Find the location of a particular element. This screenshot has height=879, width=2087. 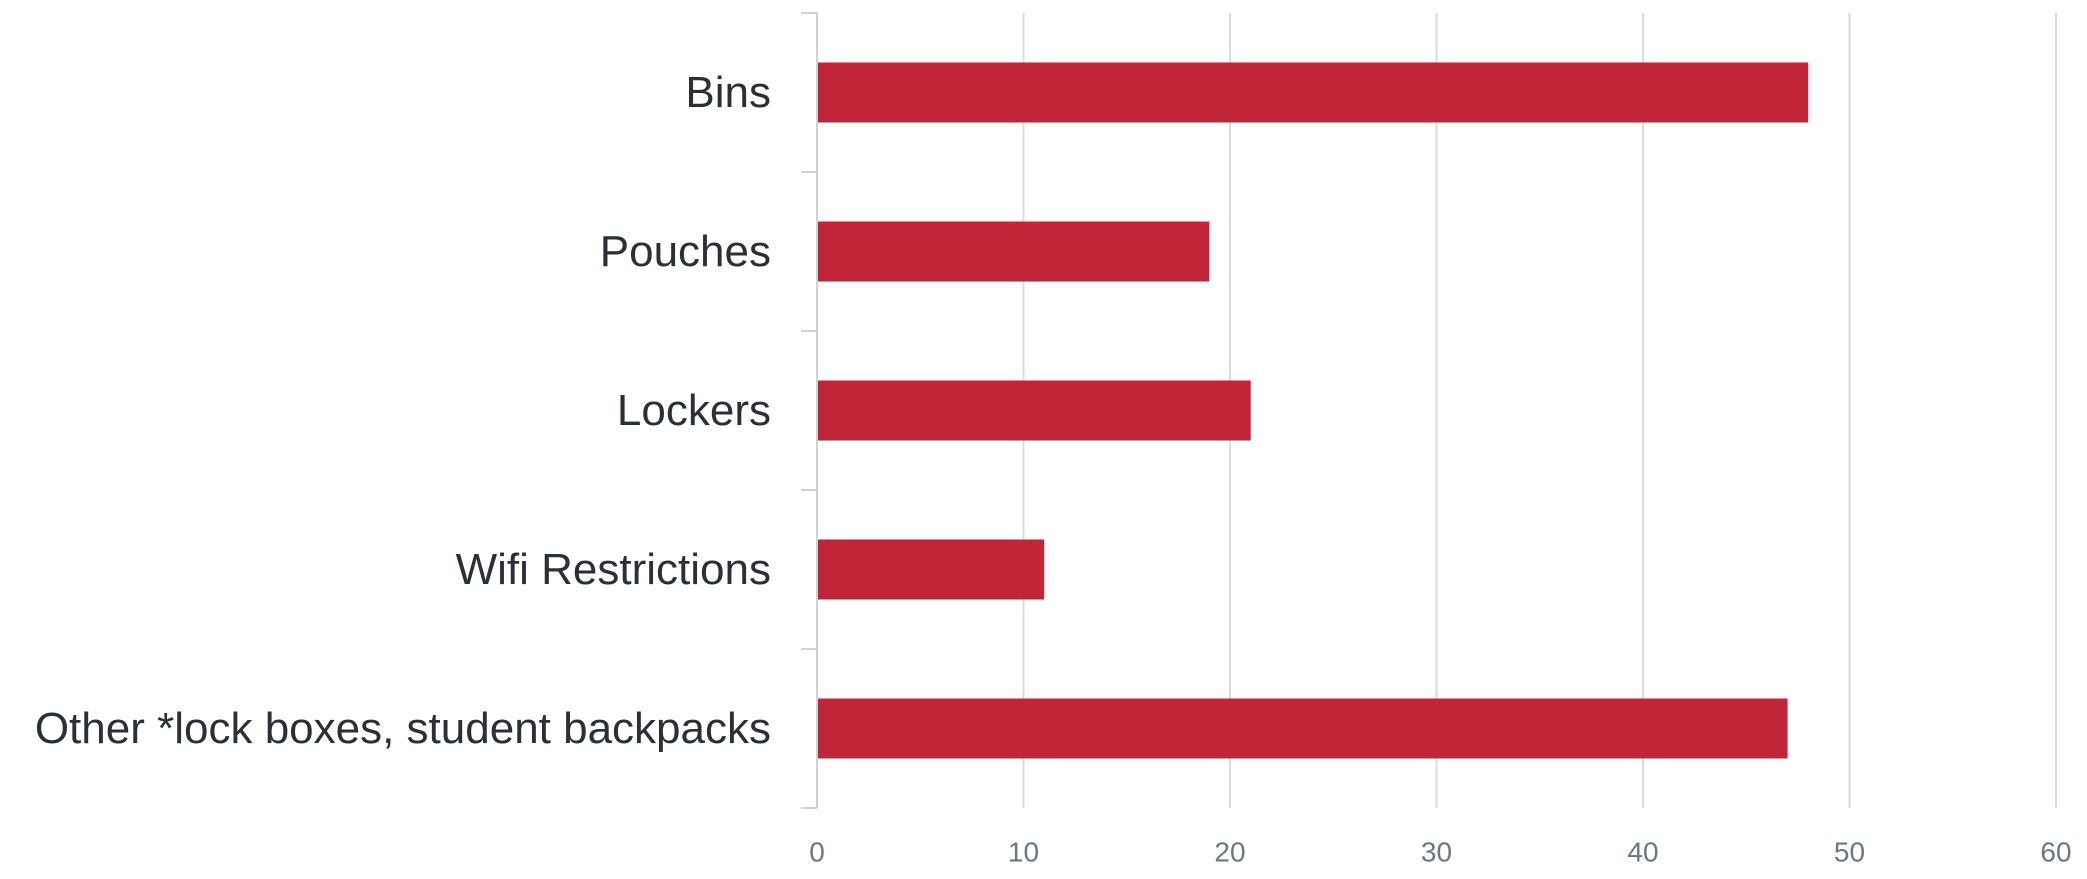

x-tick-label: 50 is located at coordinates (1849, 852).